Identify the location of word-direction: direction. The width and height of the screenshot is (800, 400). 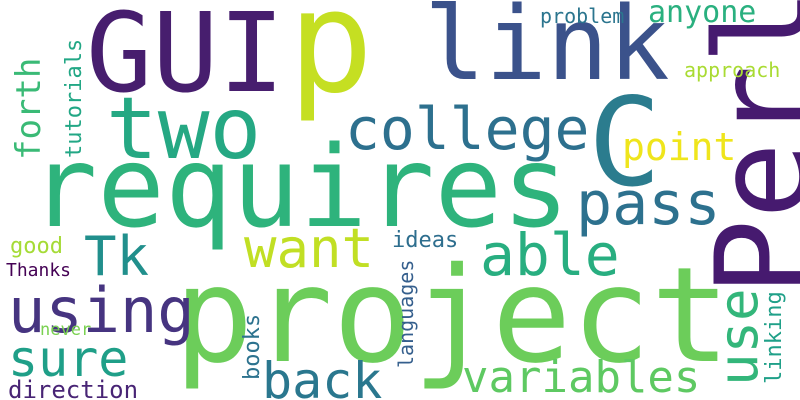
(73, 389).